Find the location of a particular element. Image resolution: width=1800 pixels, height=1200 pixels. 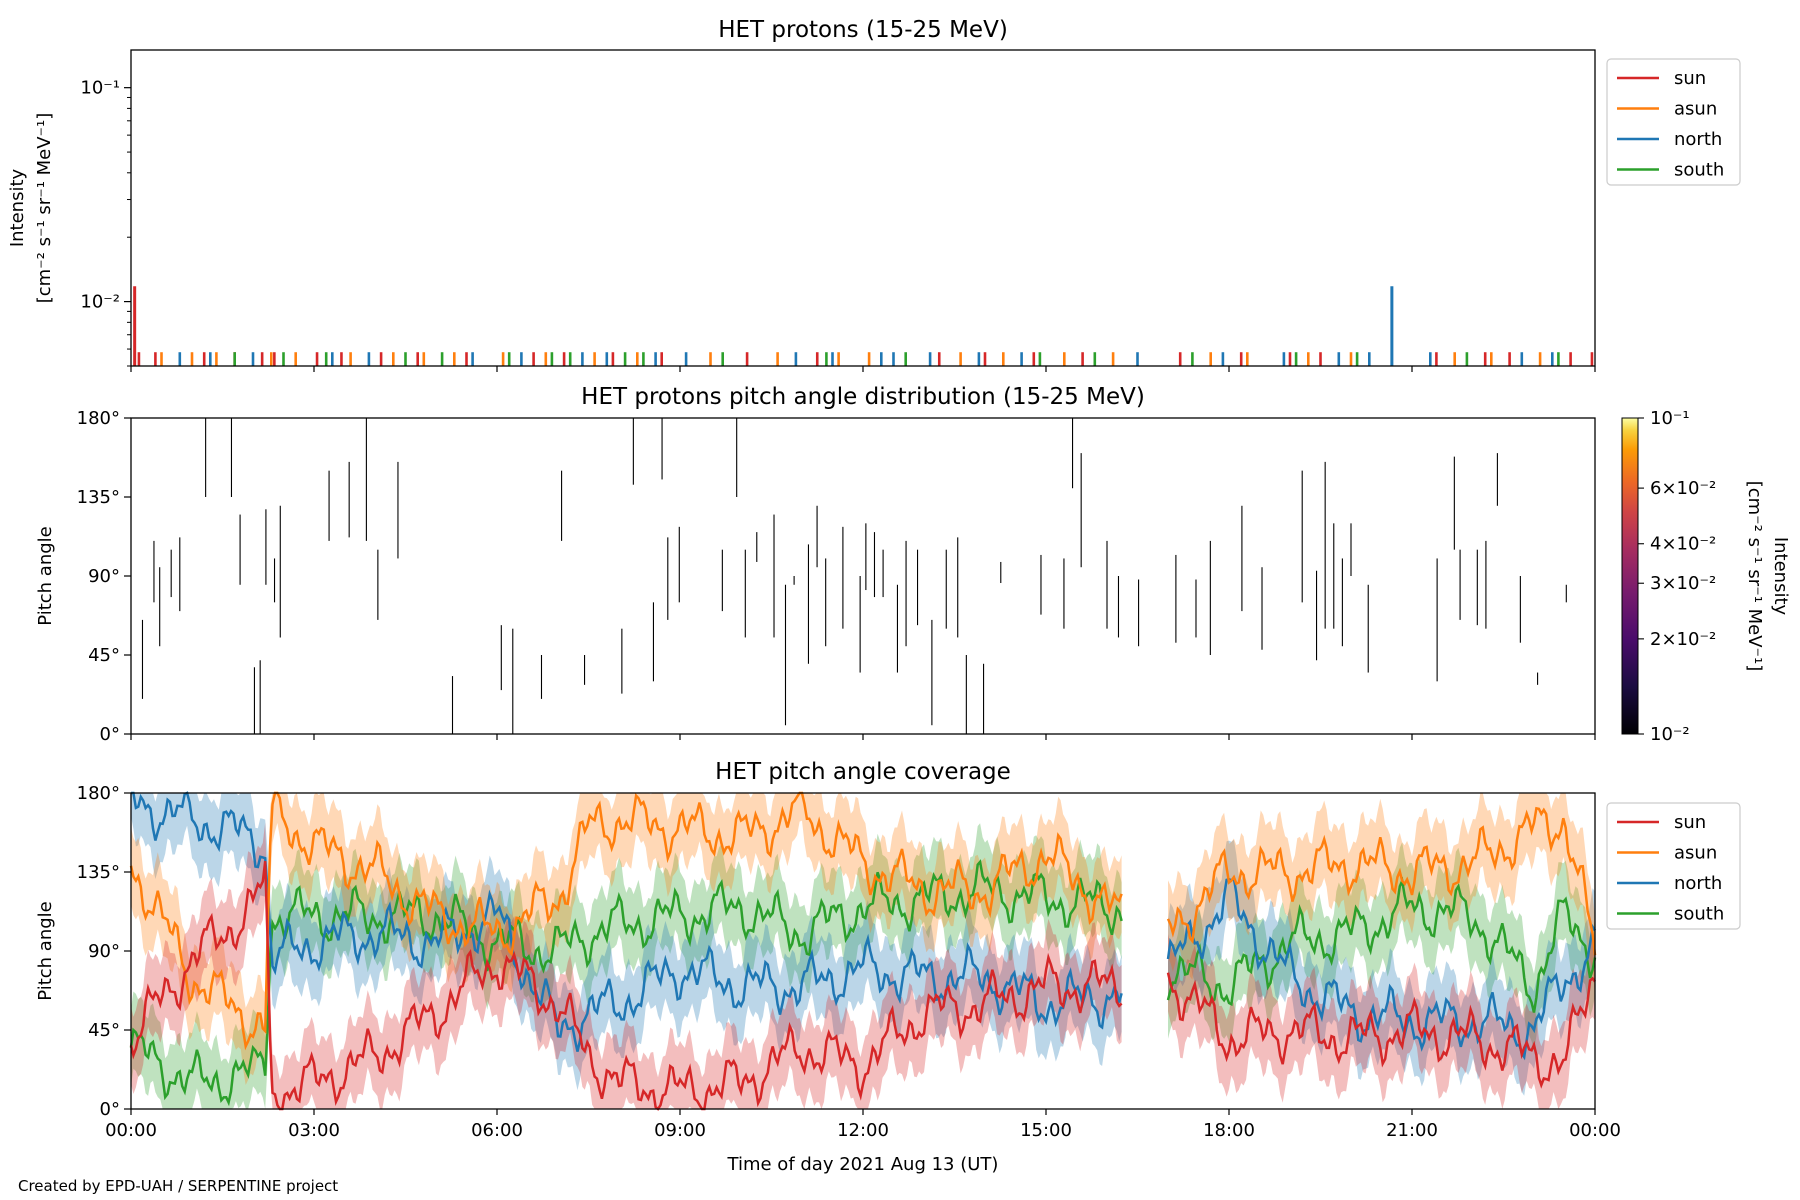

colorbar-tick-label: 2×10⁻² is located at coordinates (1683, 639).